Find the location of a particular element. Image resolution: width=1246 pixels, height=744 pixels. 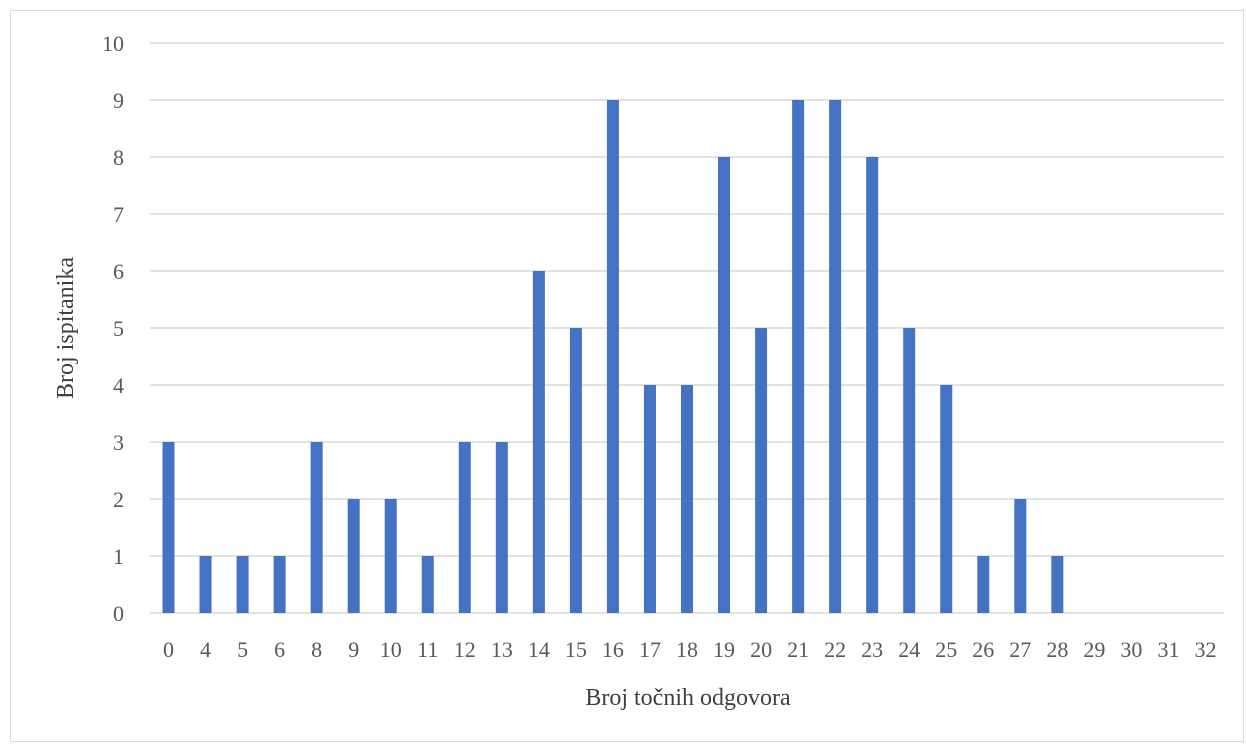

x-tick-label: 25 is located at coordinates (946, 649).